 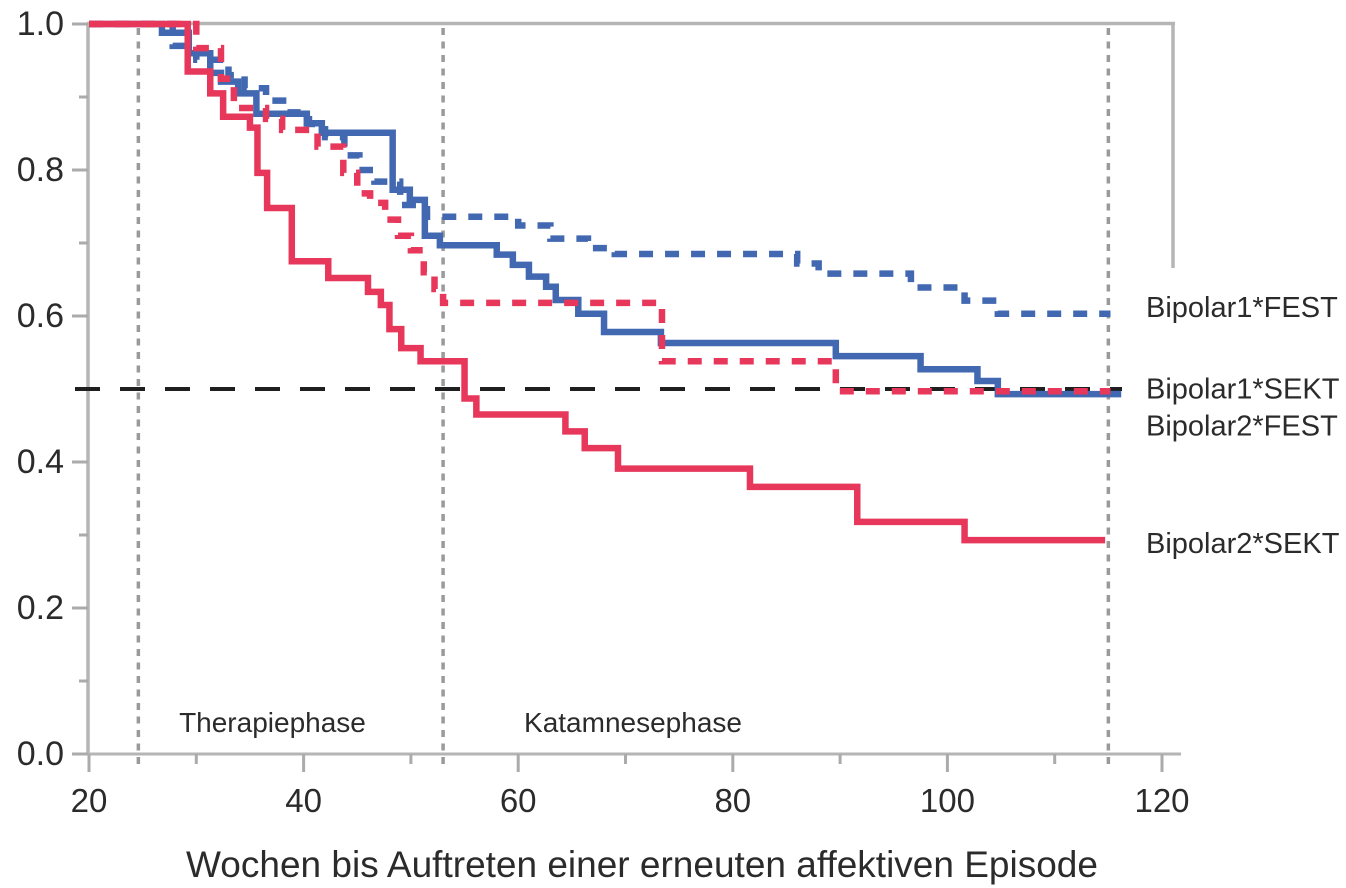 What do you see at coordinates (40, 24) in the screenshot?
I see `y-tick-label: 1.0` at bounding box center [40, 24].